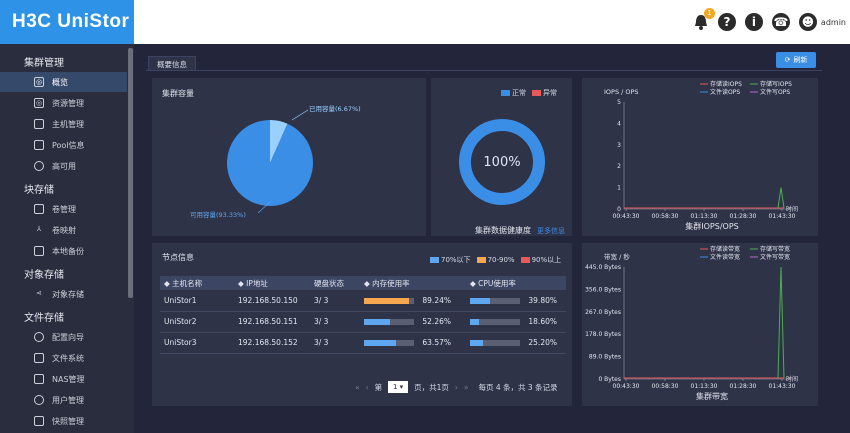 Image resolution: width=850 pixels, height=433 pixels. What do you see at coordinates (609, 379) in the screenshot?
I see `y-tick-label: 0 Bytes` at bounding box center [609, 379].